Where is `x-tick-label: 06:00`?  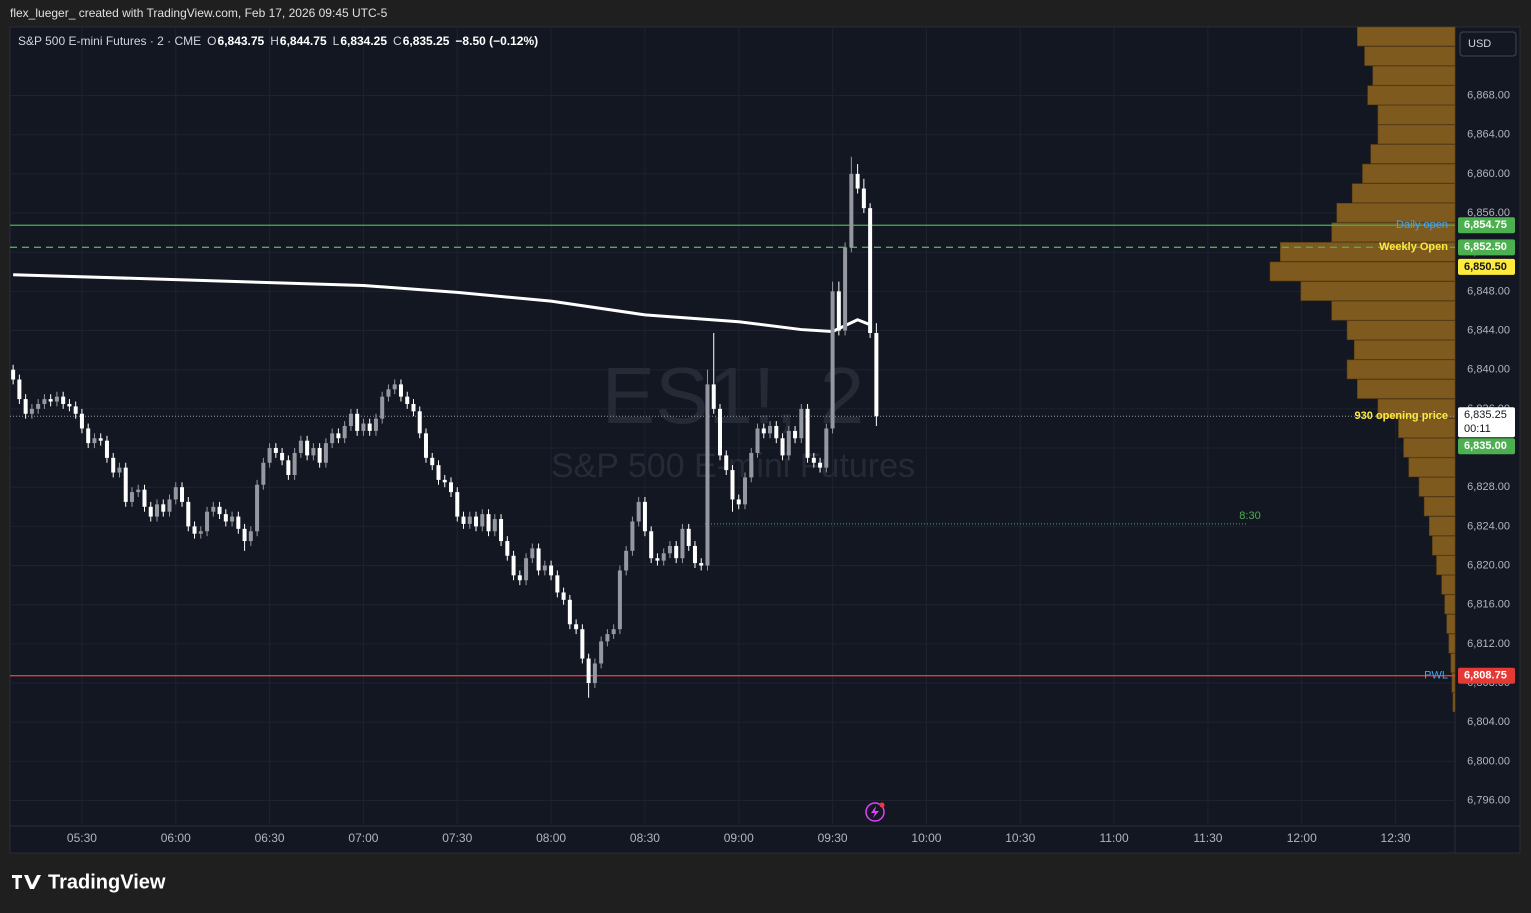 x-tick-label: 06:00 is located at coordinates (176, 838).